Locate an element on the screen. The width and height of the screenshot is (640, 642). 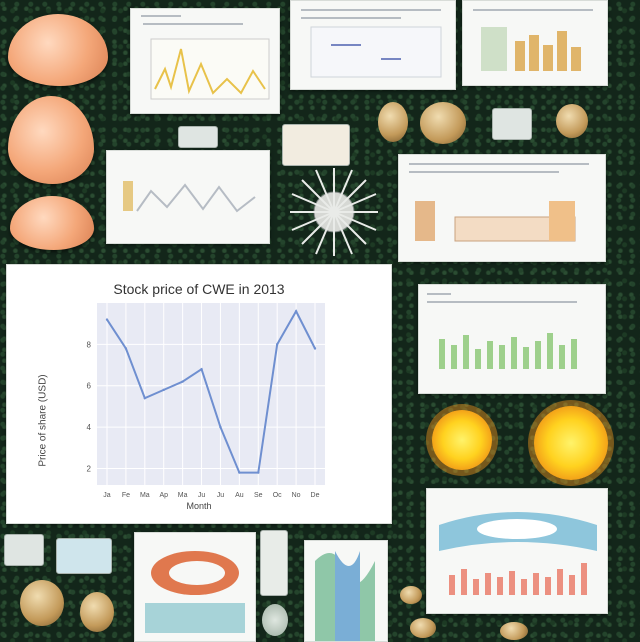
thumb-chart-mid-right is located at coordinates (502, 208).